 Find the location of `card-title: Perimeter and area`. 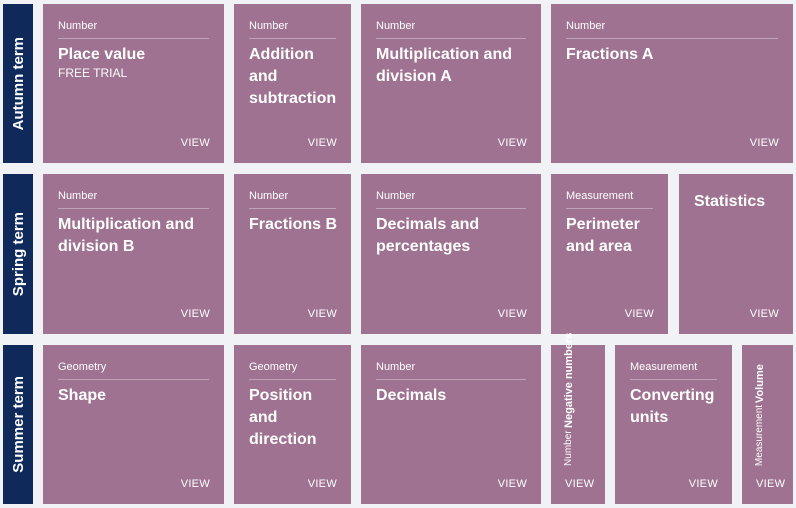

card-title: Perimeter and area is located at coordinates (603, 235).